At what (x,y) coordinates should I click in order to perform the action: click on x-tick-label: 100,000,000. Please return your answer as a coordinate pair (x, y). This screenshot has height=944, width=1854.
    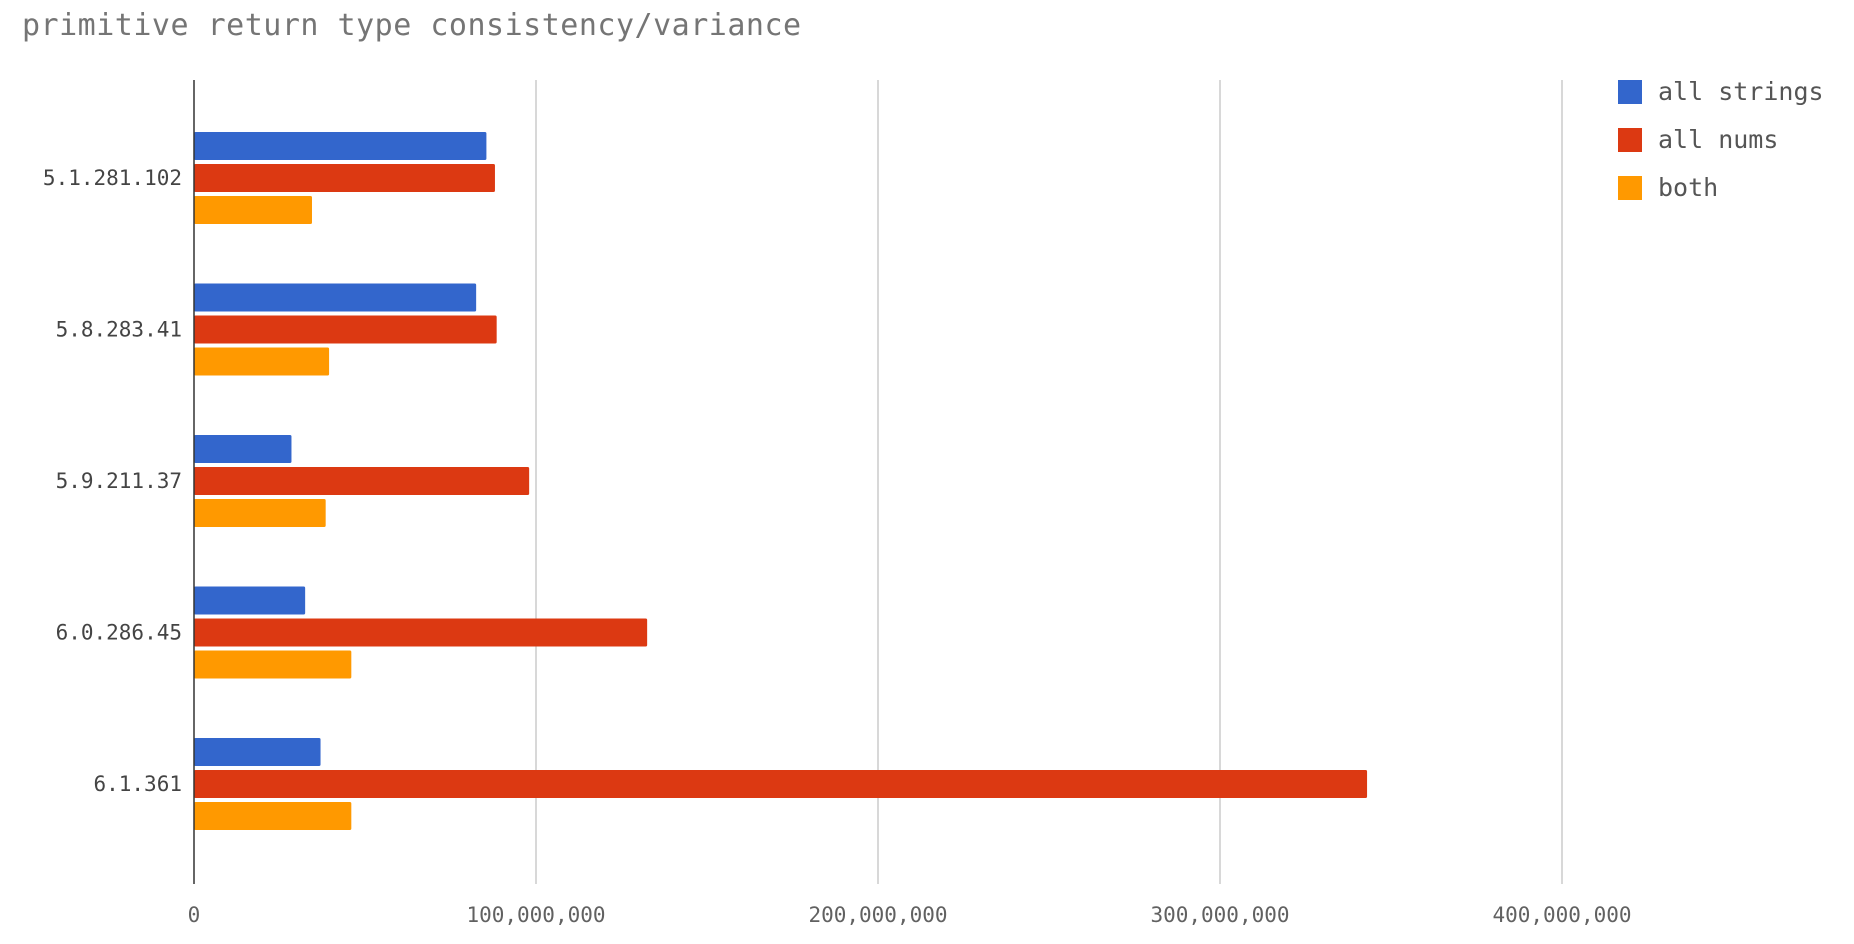
    Looking at the image, I should click on (535, 915).